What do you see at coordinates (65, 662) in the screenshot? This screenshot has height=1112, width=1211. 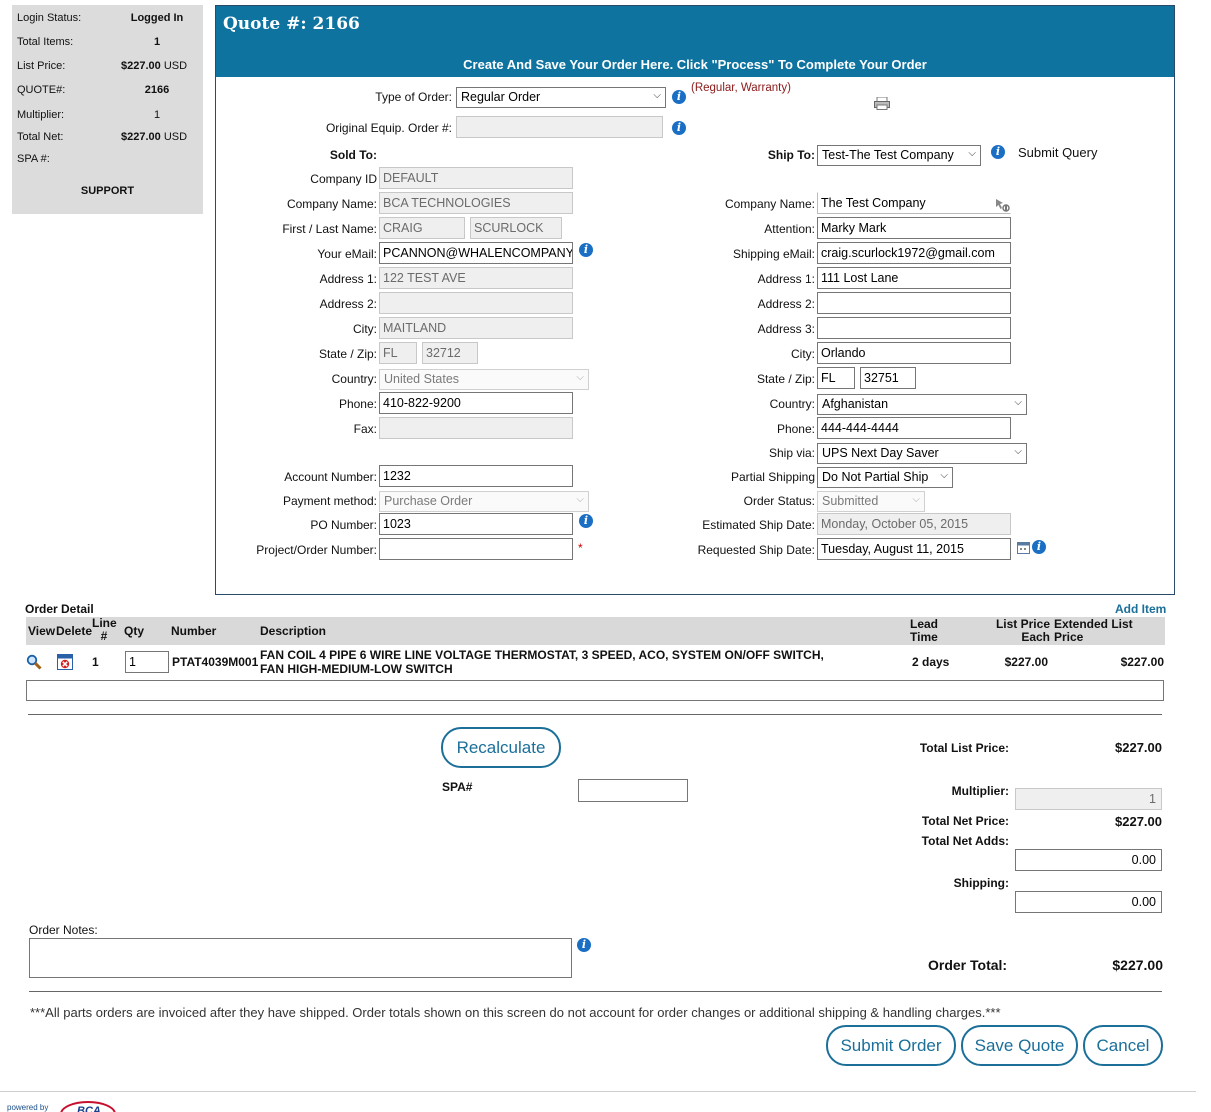 I see `delete-icon` at bounding box center [65, 662].